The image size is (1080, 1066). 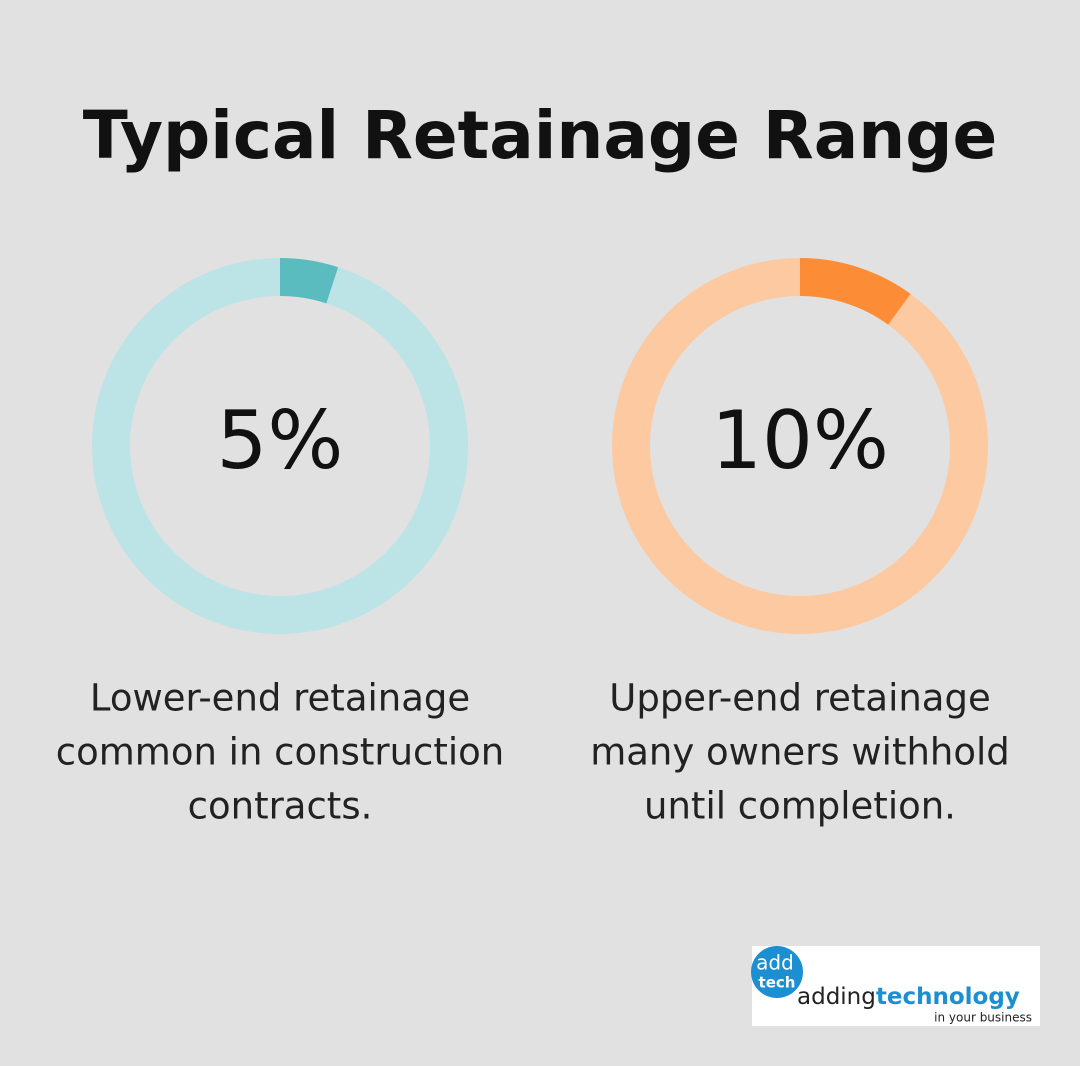 I want to click on caption-line: until completion., so click(x=800, y=806).